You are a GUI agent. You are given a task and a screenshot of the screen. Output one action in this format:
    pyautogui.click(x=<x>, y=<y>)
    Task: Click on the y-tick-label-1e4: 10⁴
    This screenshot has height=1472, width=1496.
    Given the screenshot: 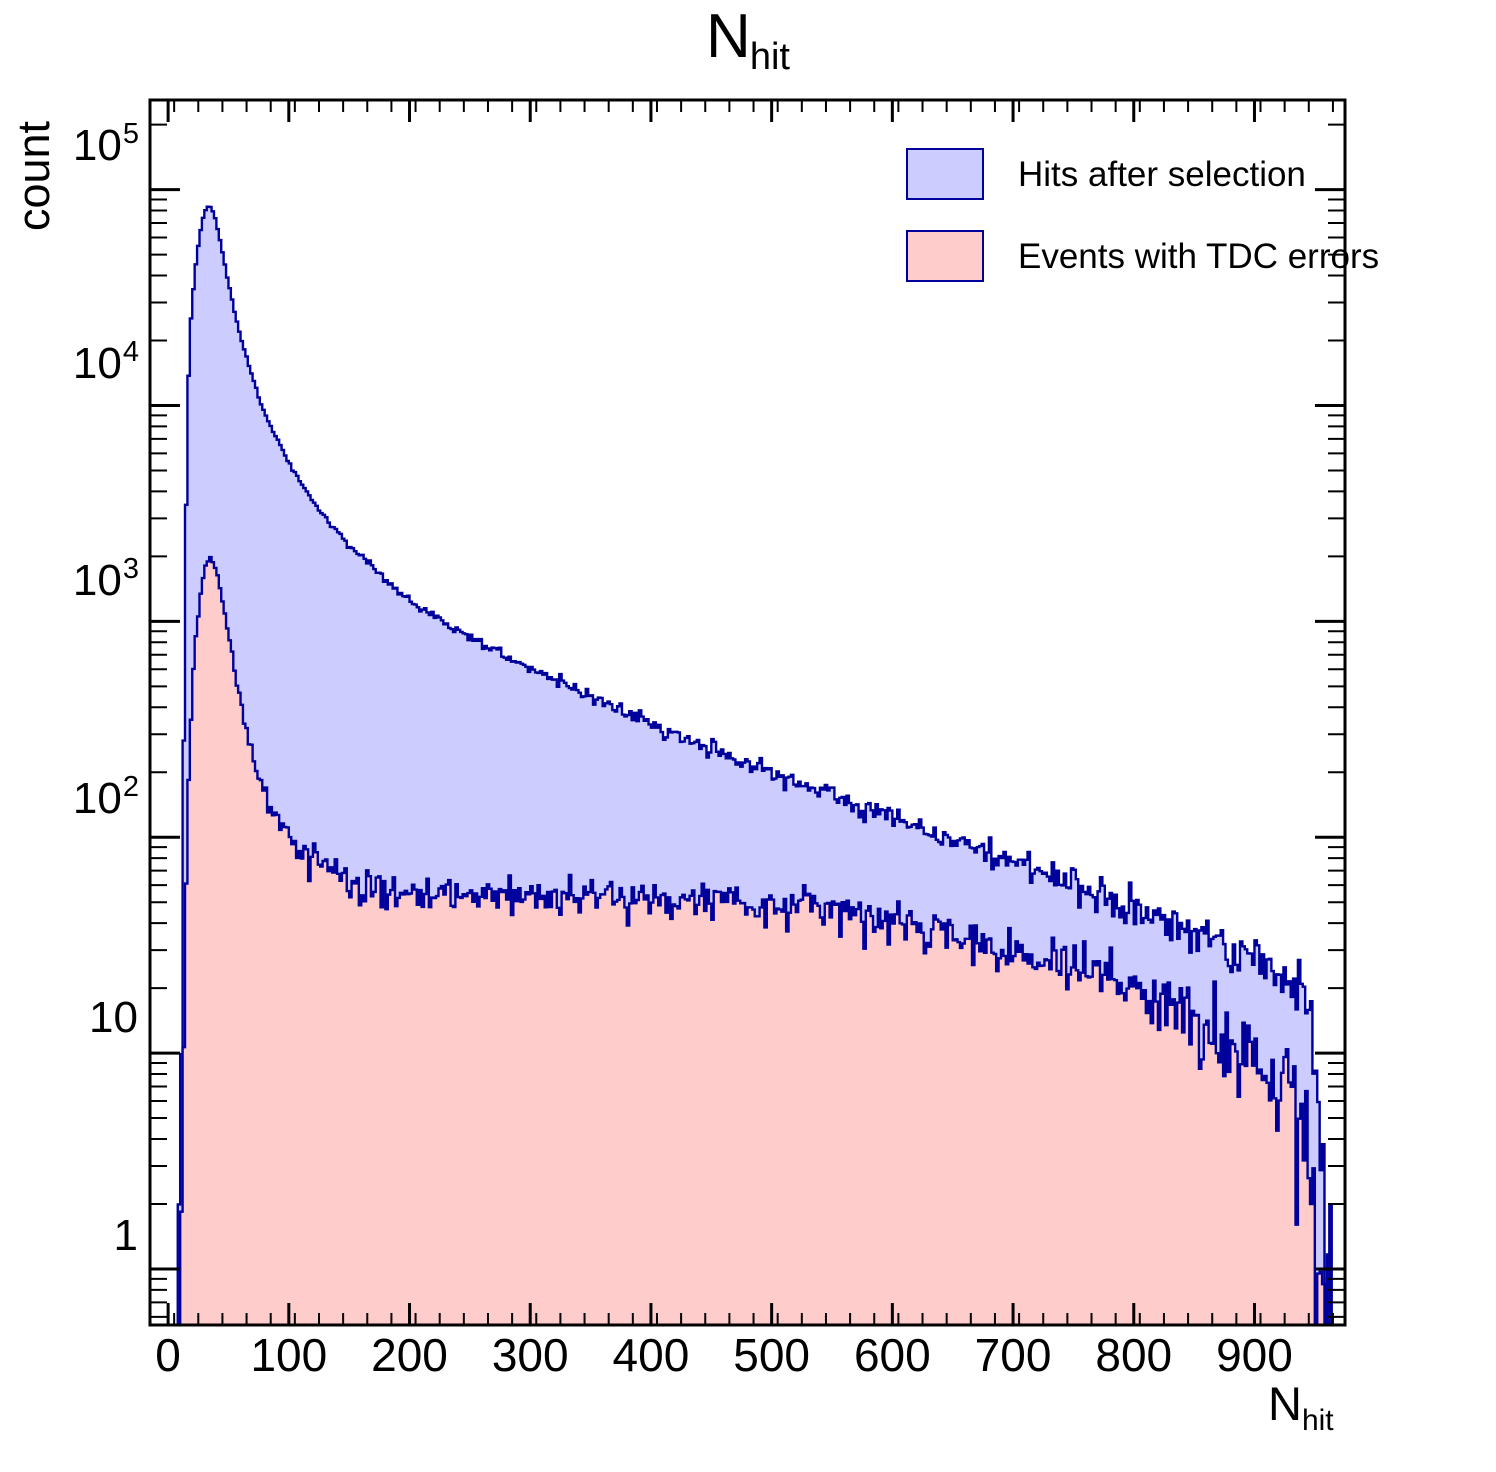 What is the action you would take?
    pyautogui.click(x=105, y=362)
    